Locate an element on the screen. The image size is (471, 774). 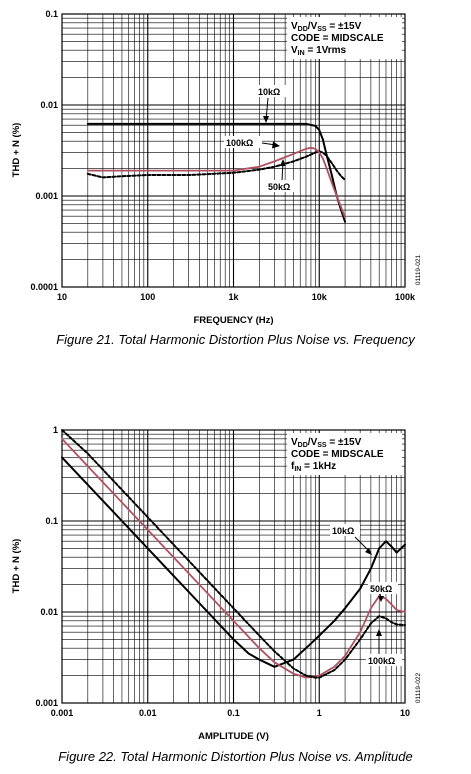
x-tick-label-fig22: 1 is located at coordinates (319, 713).